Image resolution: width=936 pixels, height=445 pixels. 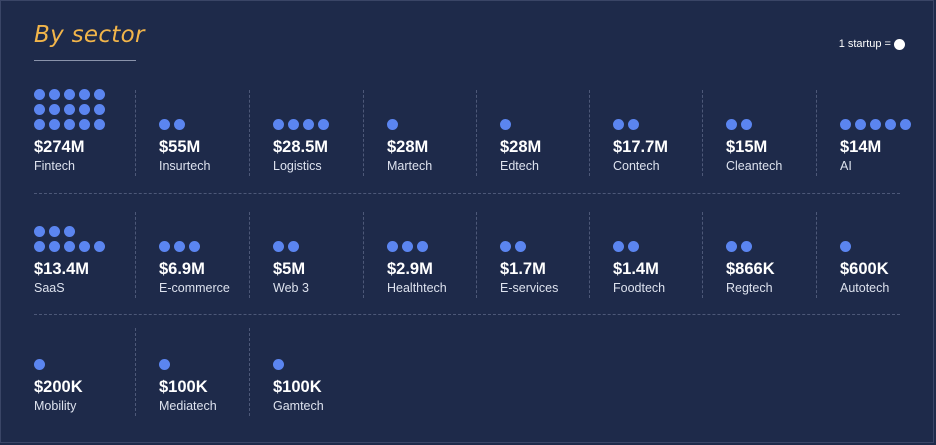 I want to click on title-underline, so click(x=85, y=60).